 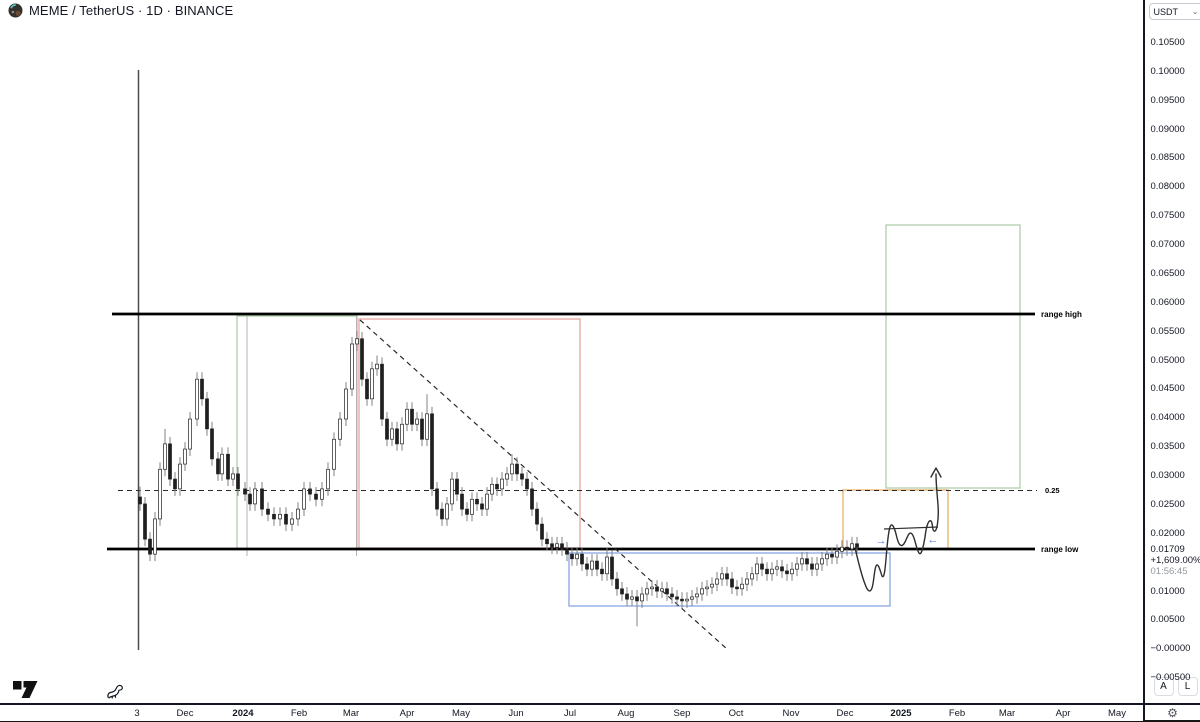 What do you see at coordinates (600, 704) in the screenshot?
I see `time-axis-separator` at bounding box center [600, 704].